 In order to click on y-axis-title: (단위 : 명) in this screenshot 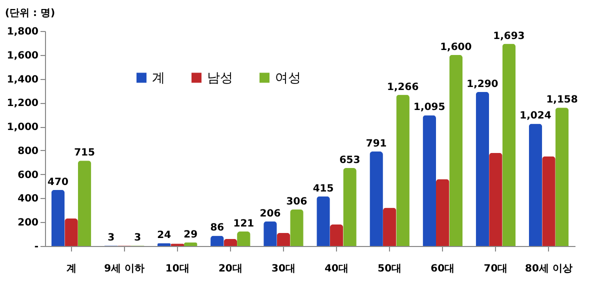, I will do `click(30, 13)`.